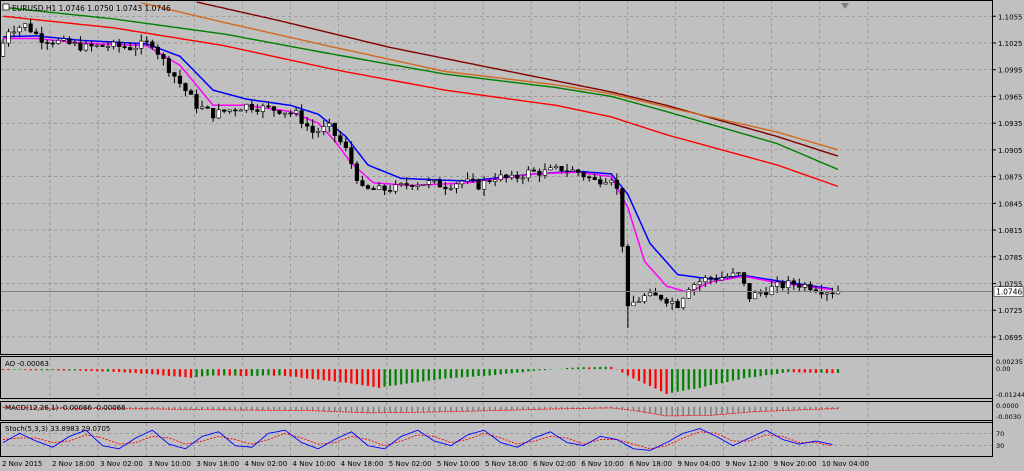  Describe the element at coordinates (1010, 338) in the screenshot. I see `price-tick-label: 1.0695` at that location.